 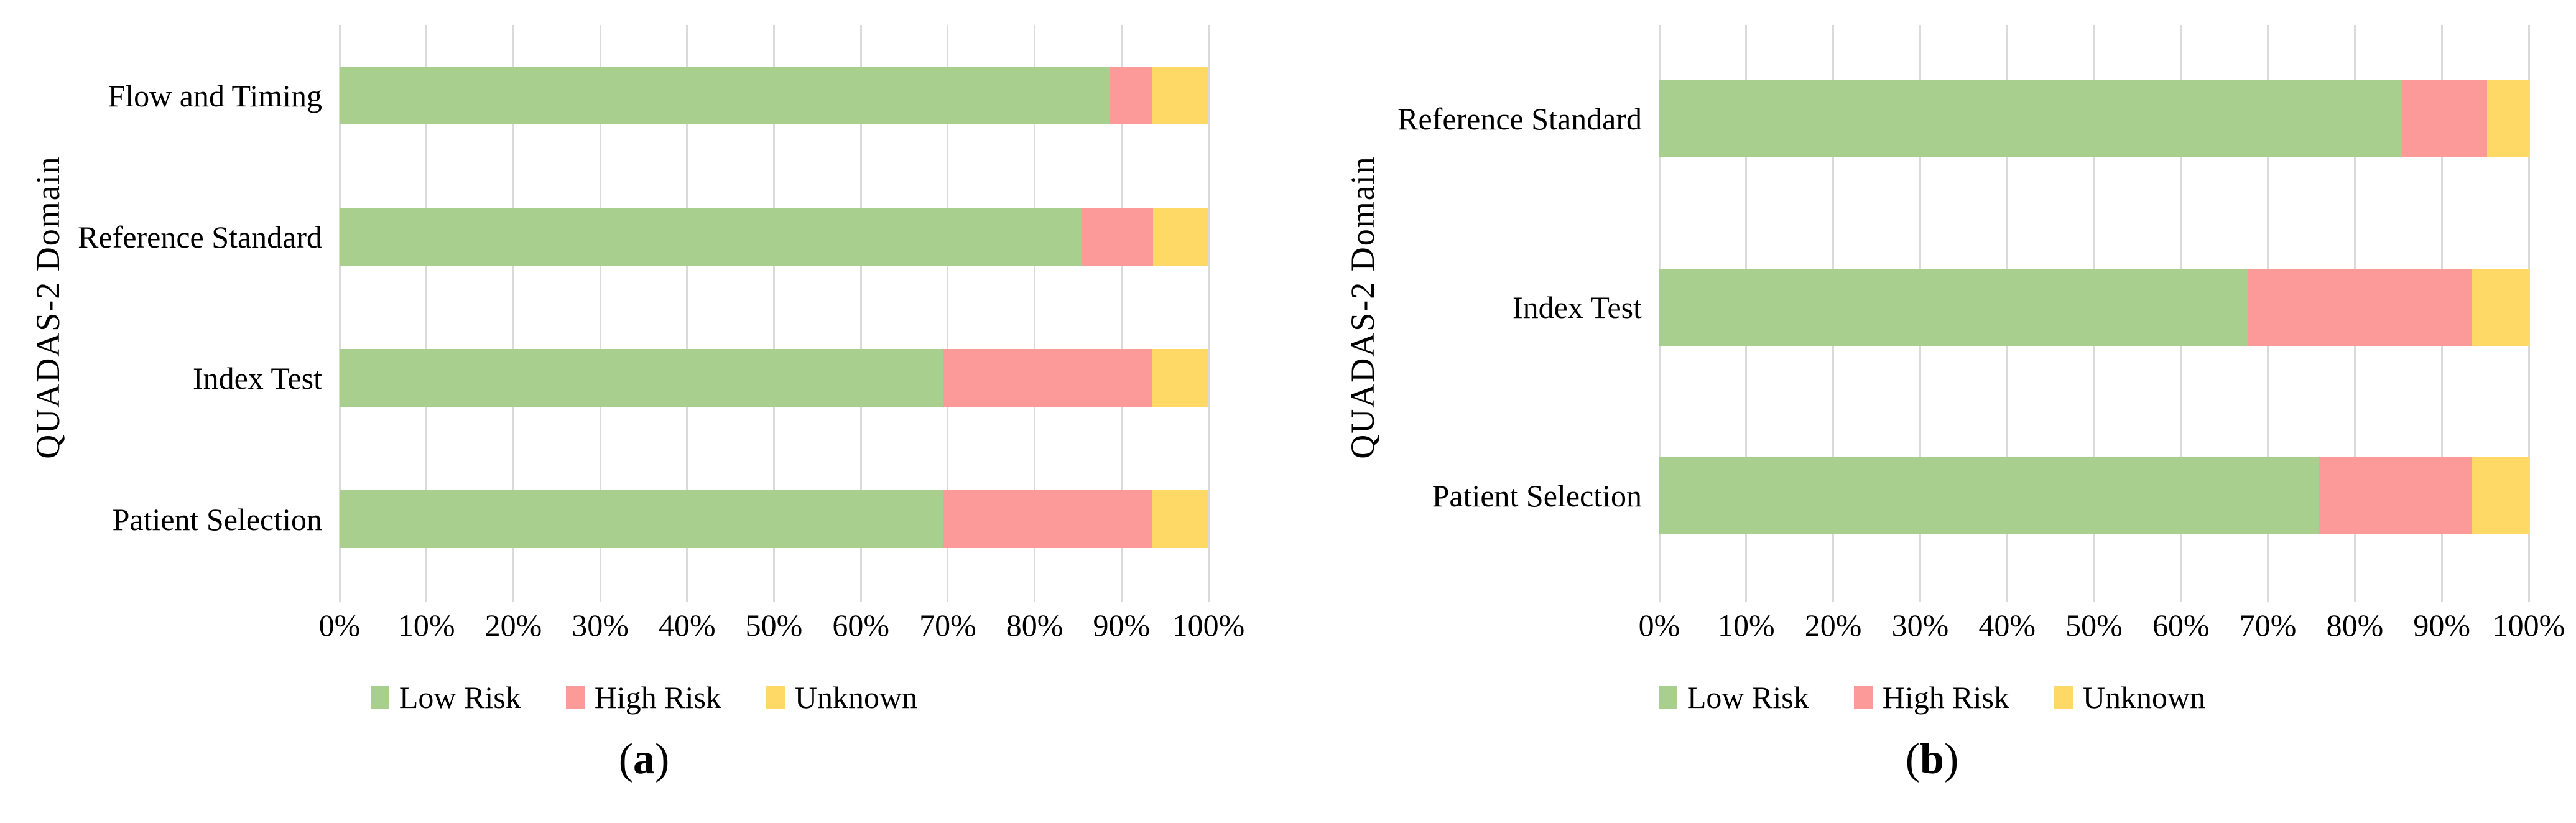 I want to click on category-label: Flow and Timing, so click(x=215, y=96).